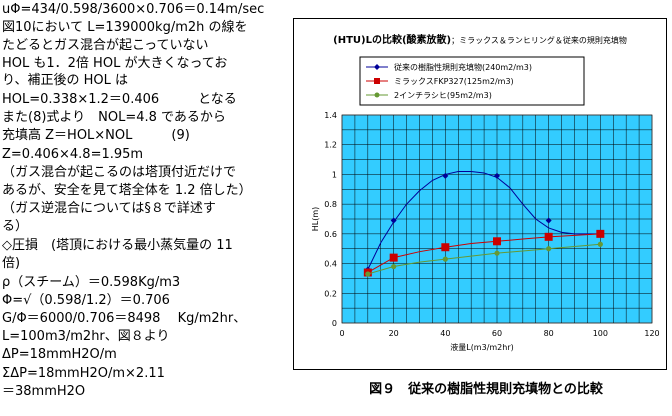 Image resolution: width=672 pixels, height=416 pixels. I want to click on x-tick-label: 20, so click(394, 333).